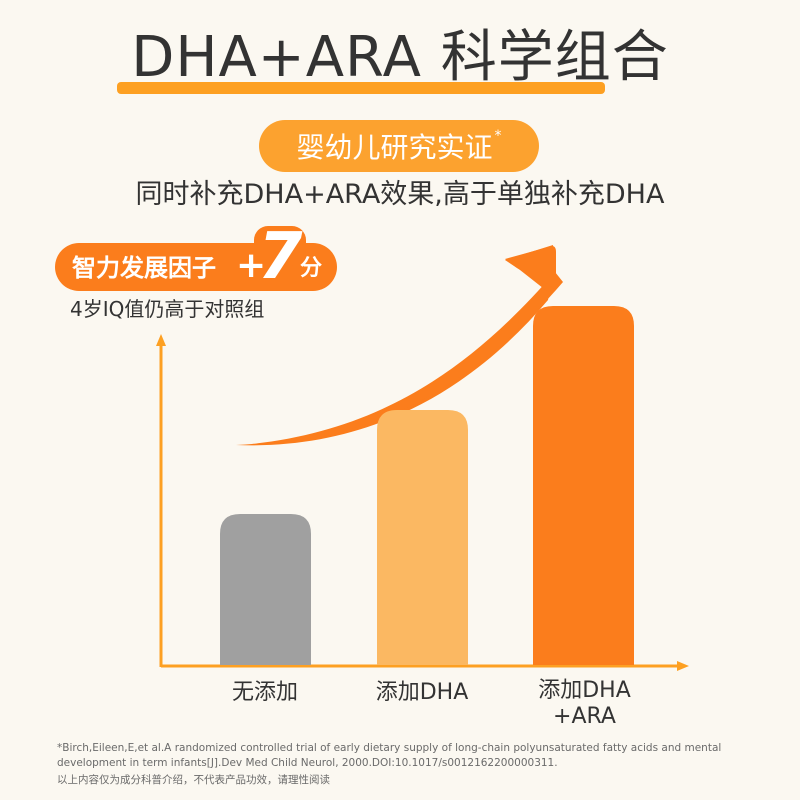 The image size is (800, 800). I want to click on value-bubble, so click(280, 246).